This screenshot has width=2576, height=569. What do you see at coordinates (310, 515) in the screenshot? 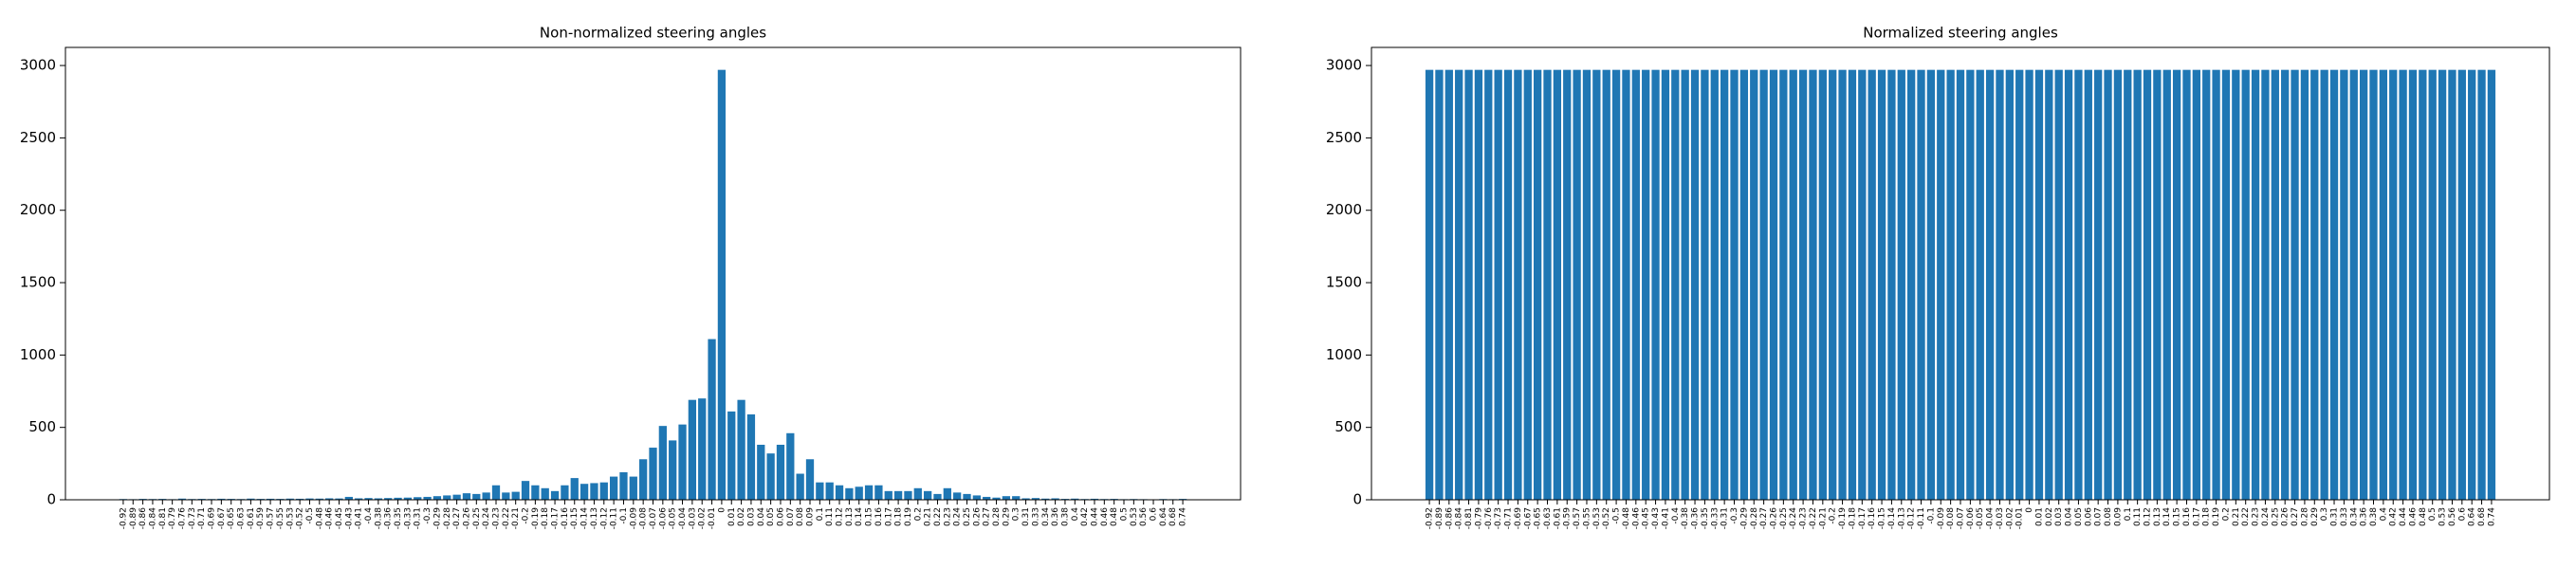
I see `x-tick-label: -0.5` at bounding box center [310, 515].